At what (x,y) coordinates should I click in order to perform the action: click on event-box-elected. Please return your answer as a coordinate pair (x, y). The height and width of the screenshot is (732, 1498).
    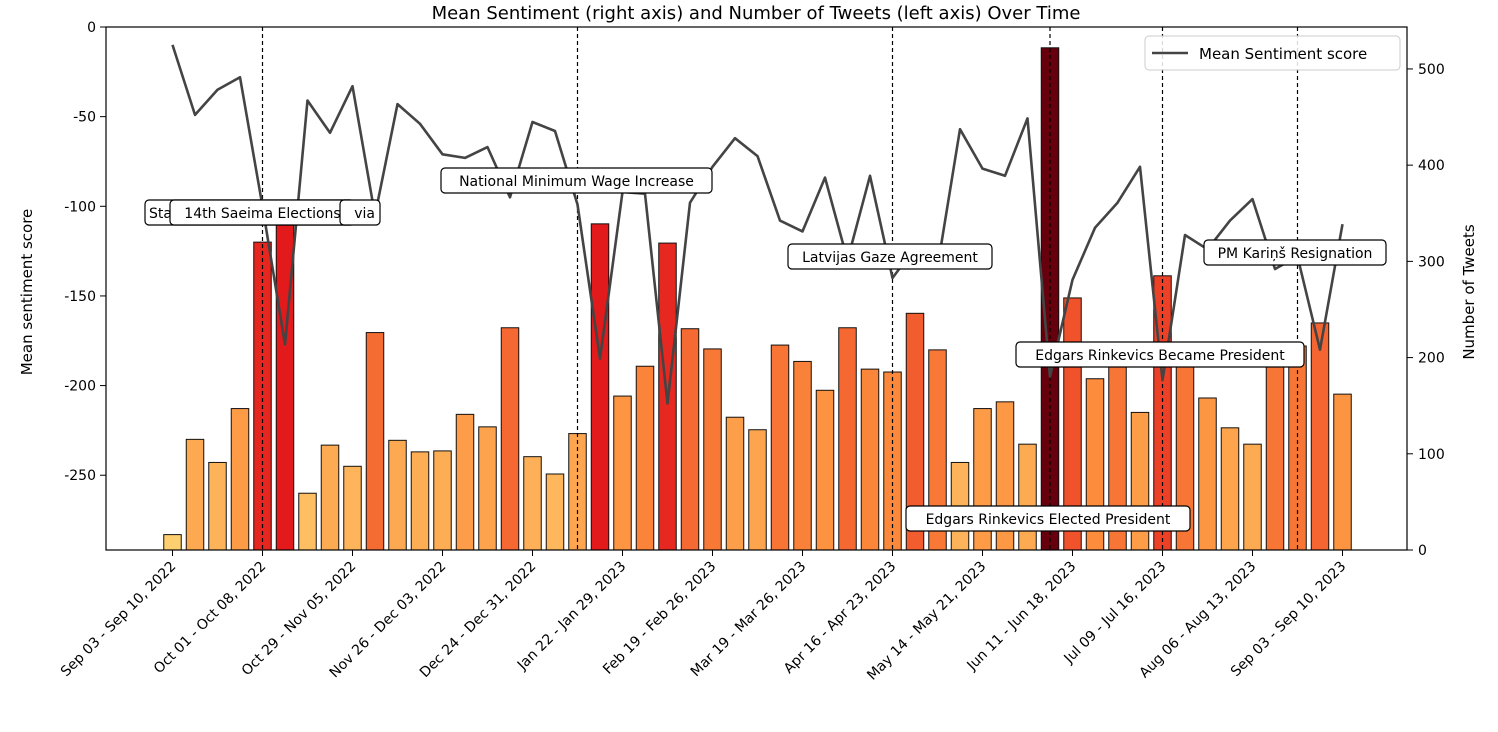
    Looking at the image, I should click on (1048, 518).